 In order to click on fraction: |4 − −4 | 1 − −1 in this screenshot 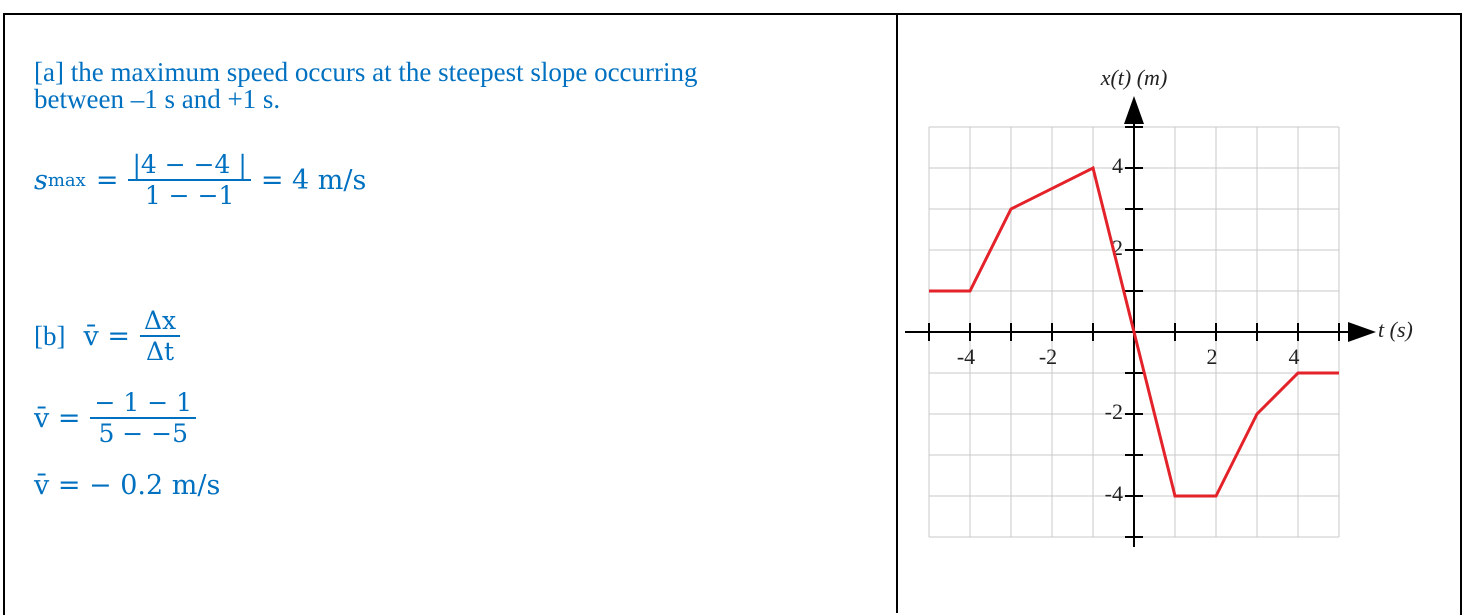, I will do `click(189, 180)`.